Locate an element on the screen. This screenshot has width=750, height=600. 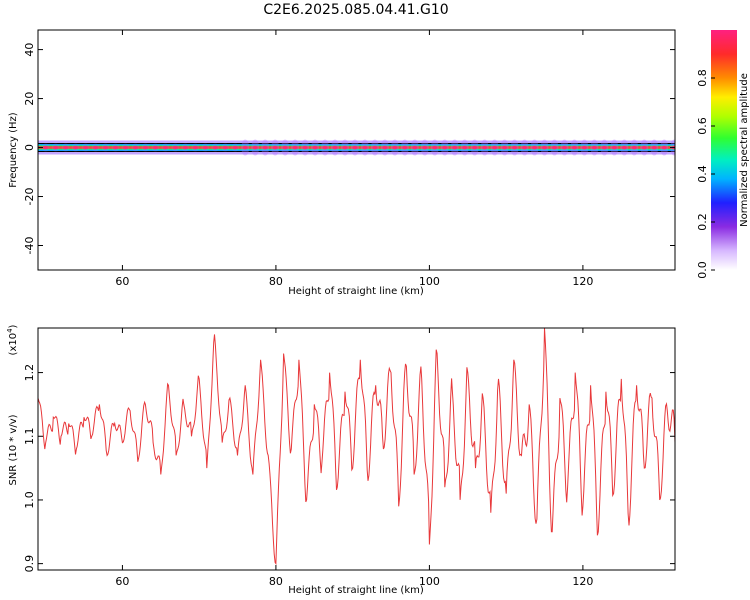
spectrogram-x-tick-label: 60 is located at coordinates (122, 281).